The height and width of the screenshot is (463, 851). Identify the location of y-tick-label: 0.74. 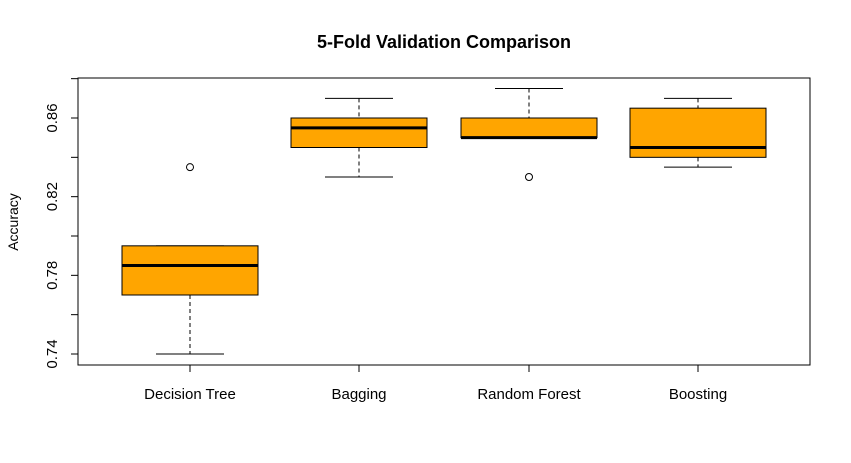
(52, 353).